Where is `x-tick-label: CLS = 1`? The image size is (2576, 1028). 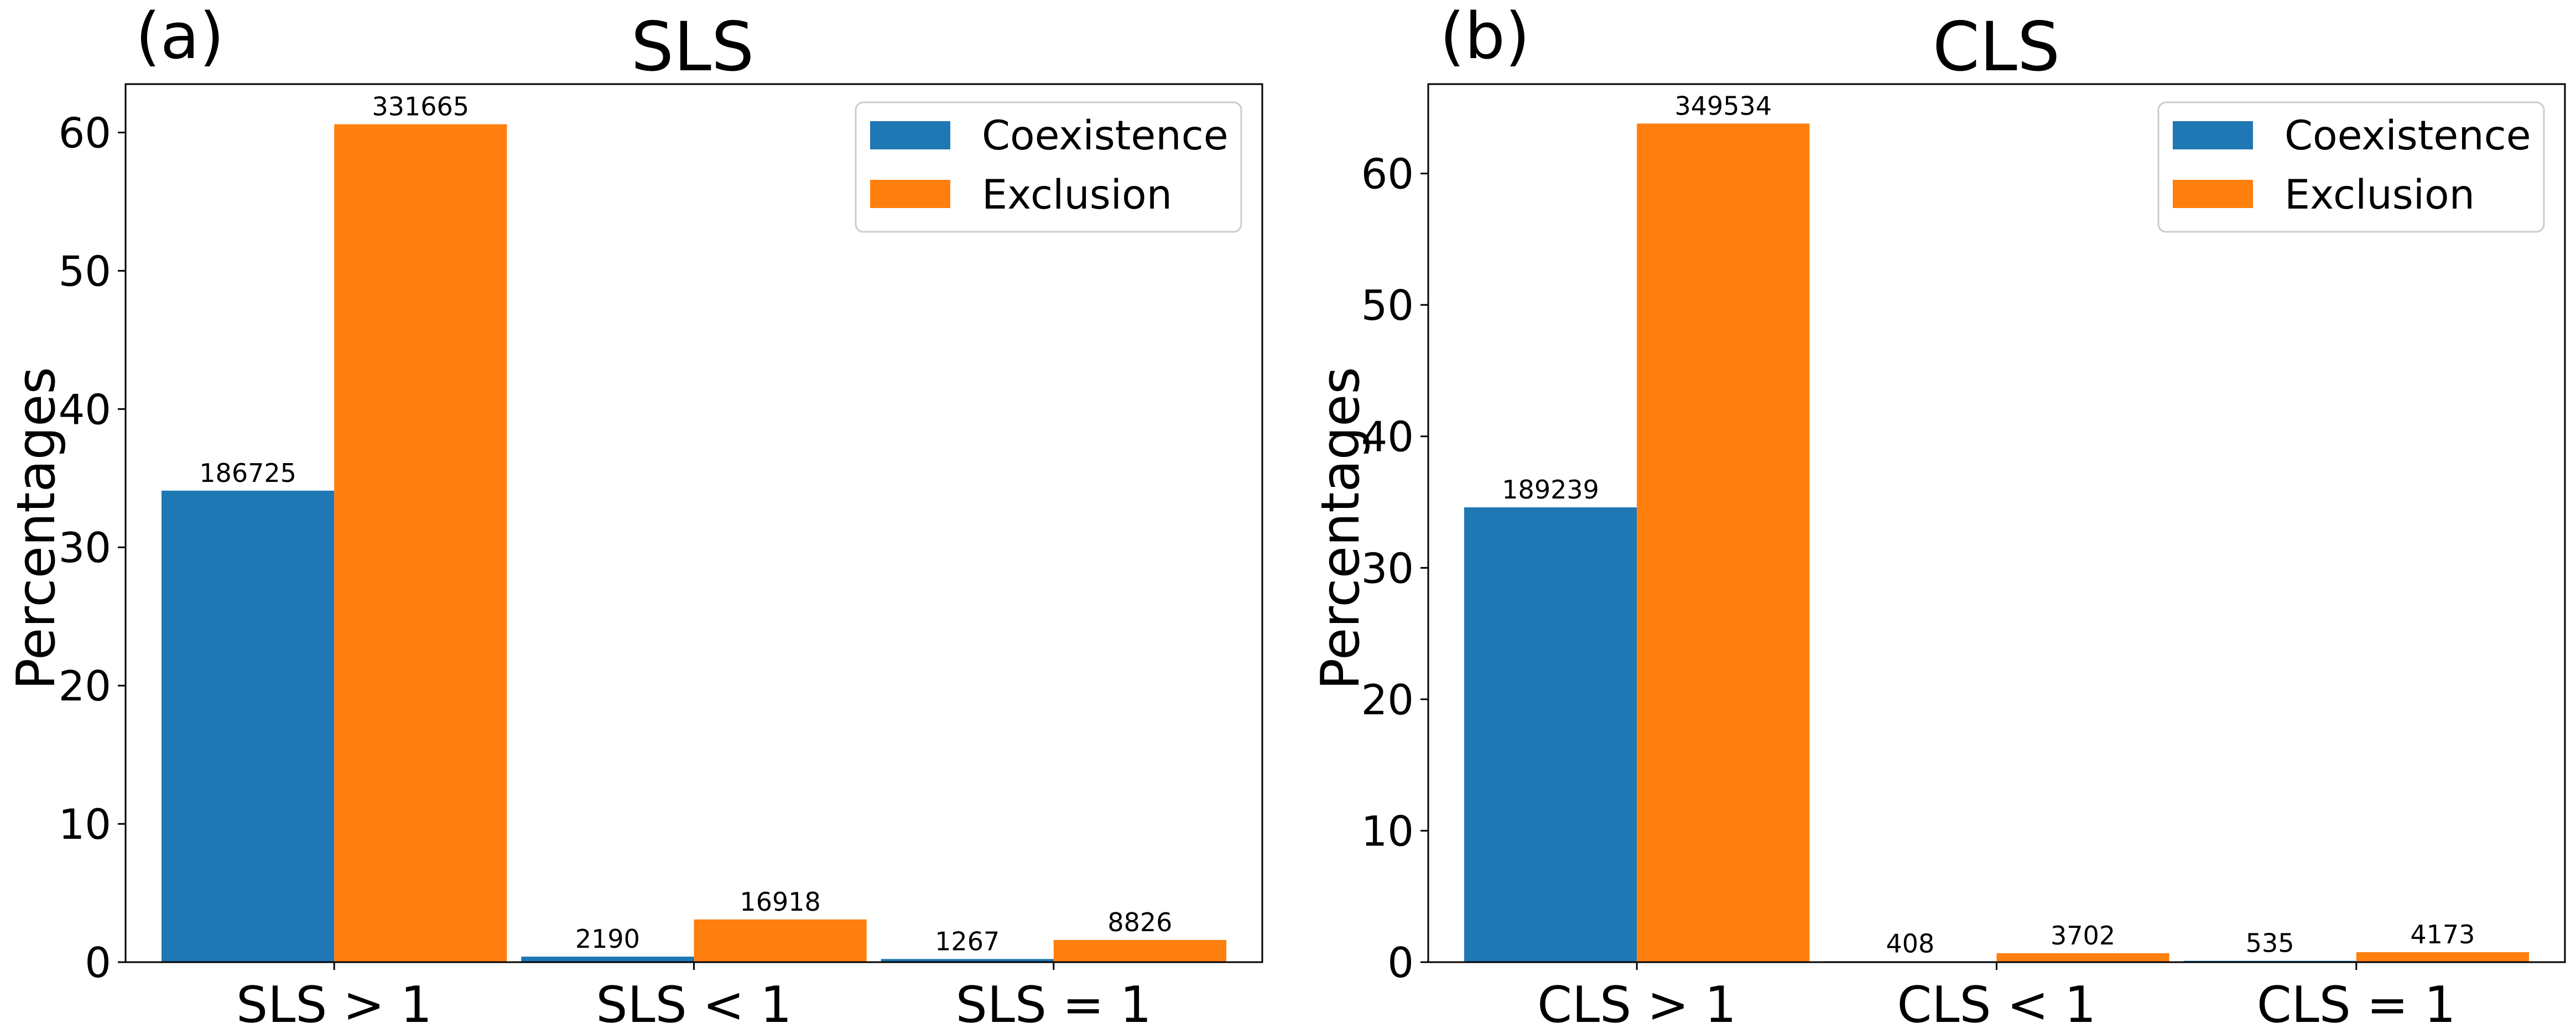
x-tick-label: CLS = 1 is located at coordinates (2356, 1002).